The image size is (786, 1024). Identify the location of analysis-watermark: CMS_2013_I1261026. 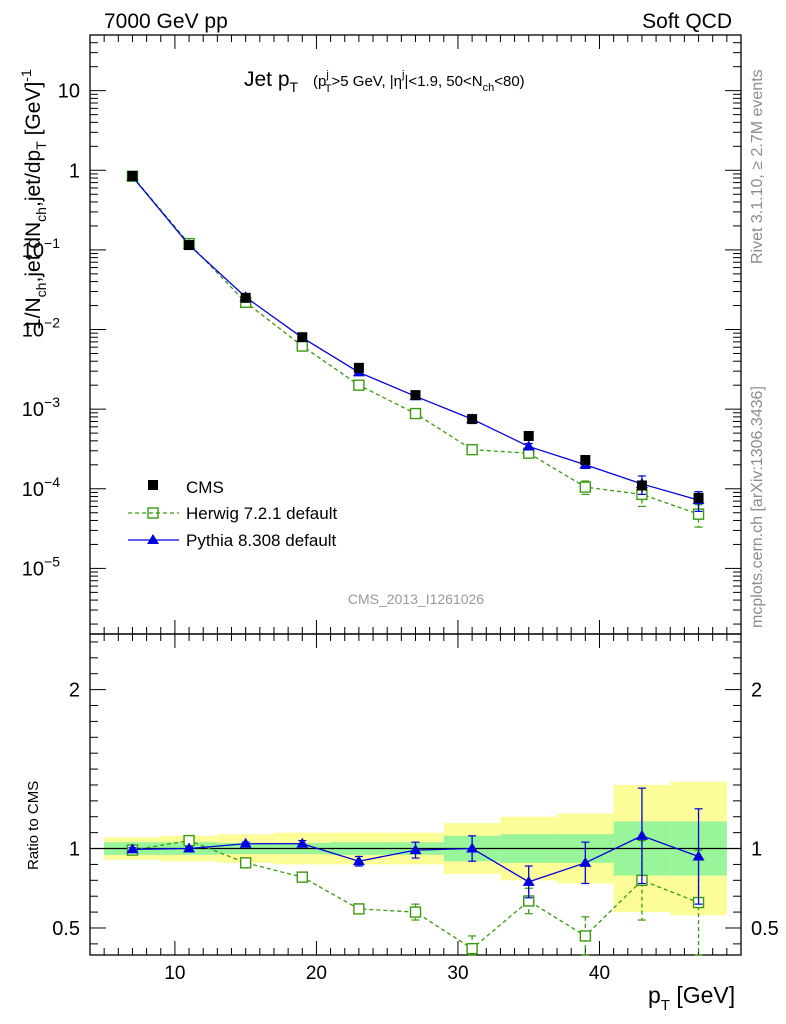
(416, 599).